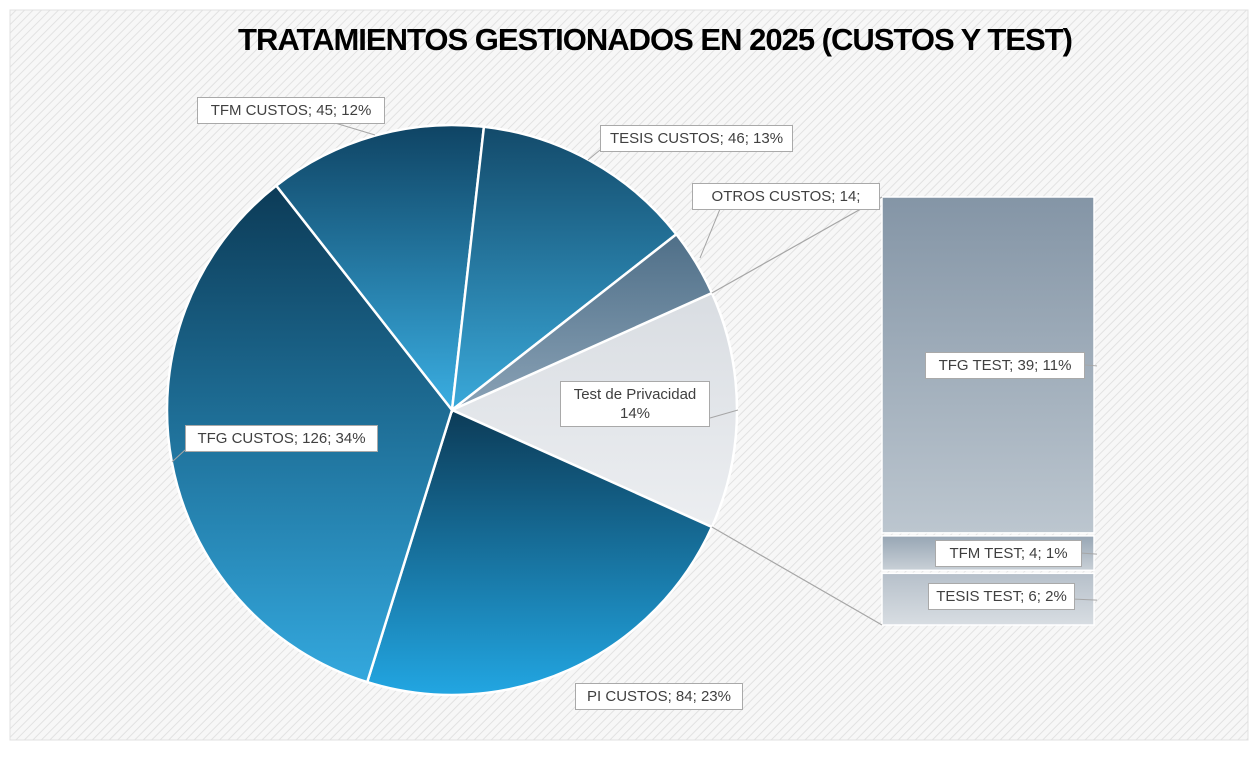 This screenshot has width=1258, height=757. Describe the element at coordinates (696, 138) in the screenshot. I see `data-label: TESIS CUSTOS; 46; 13%` at that location.